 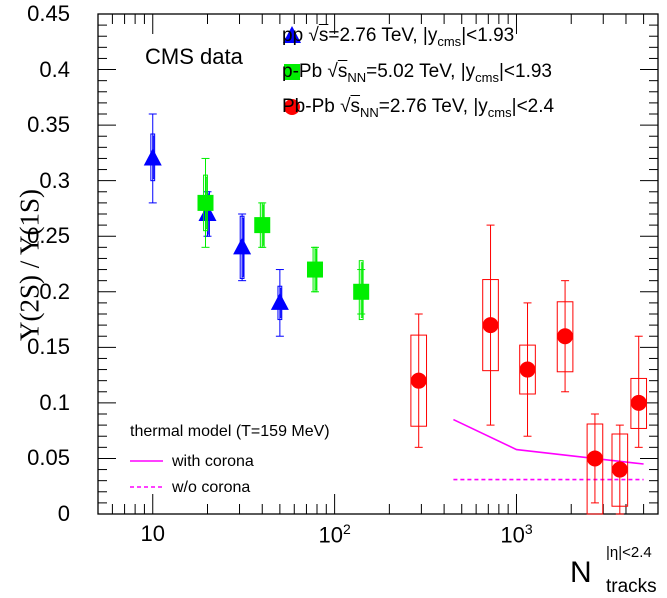 I want to click on x-tick-label: 10², so click(x=334, y=534).